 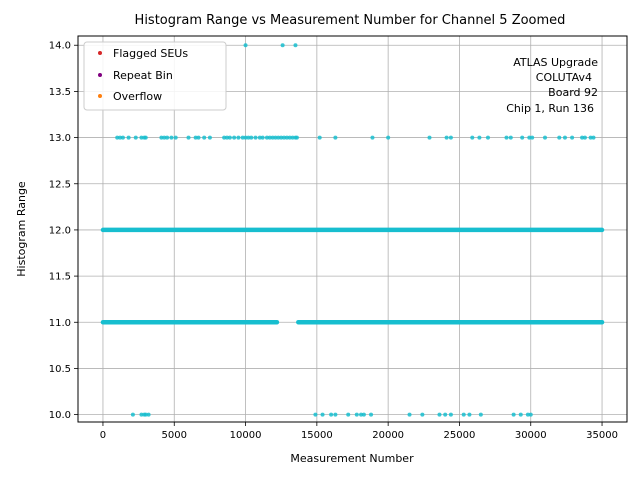 What do you see at coordinates (60, 230) in the screenshot?
I see `y-tick-label: 12.0` at bounding box center [60, 230].